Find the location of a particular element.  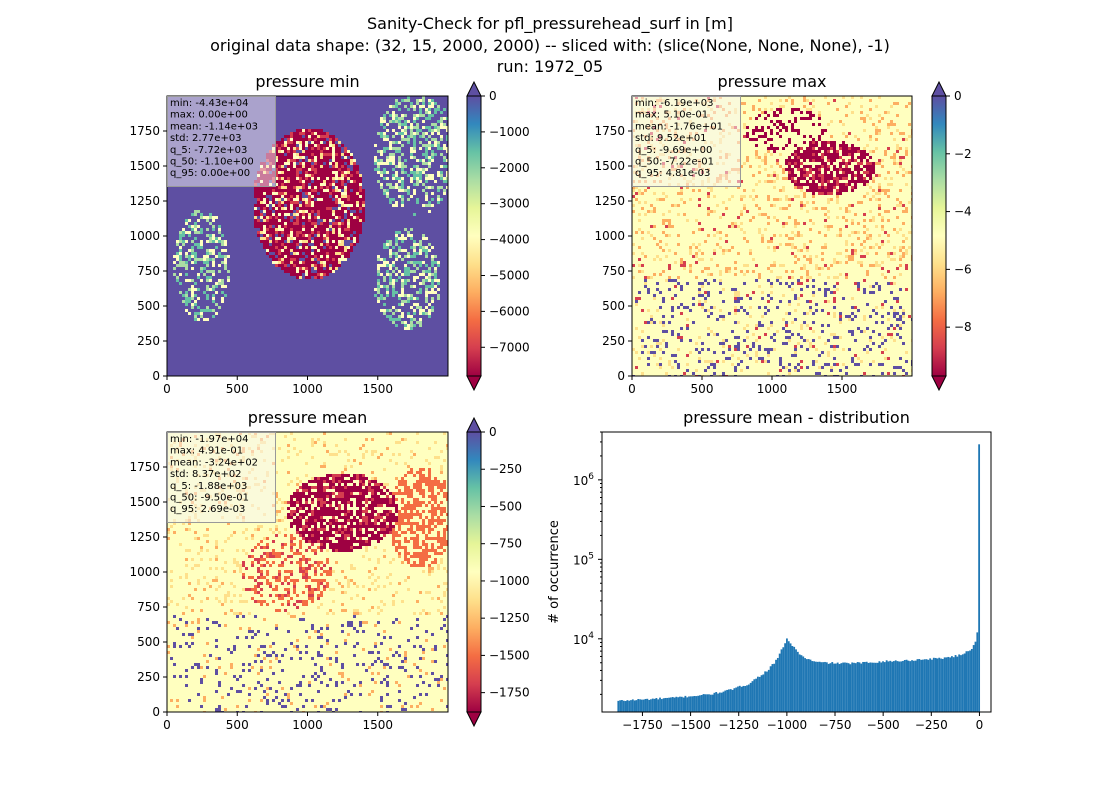

colorbar-tick-label: −4 is located at coordinates (963, 212).